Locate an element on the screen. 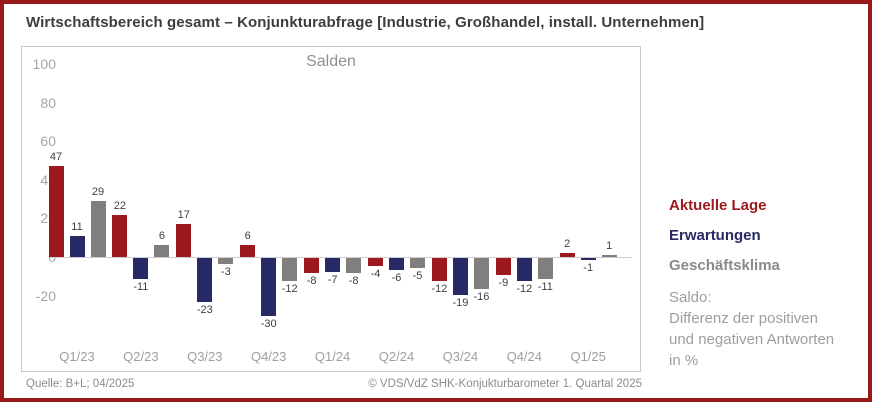 The width and height of the screenshot is (872, 402). y-tick-label--20: -20 is located at coordinates (45, 295).